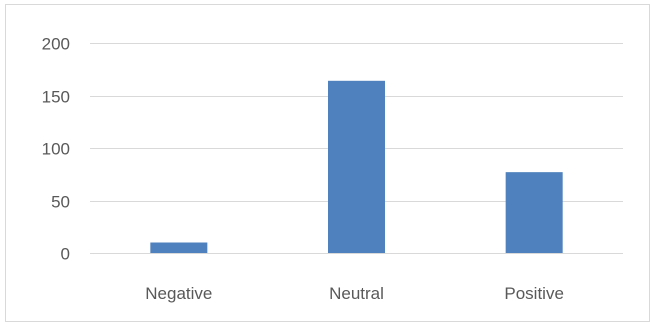  Describe the element at coordinates (179, 247) in the screenshot. I see `bar-negative` at that location.